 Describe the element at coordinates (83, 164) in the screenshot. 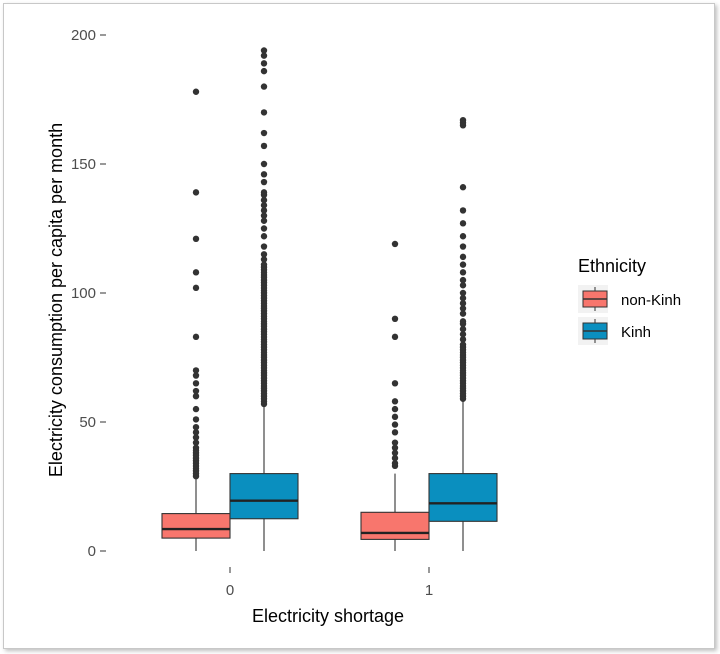

I see `y-tick-label: 150` at that location.